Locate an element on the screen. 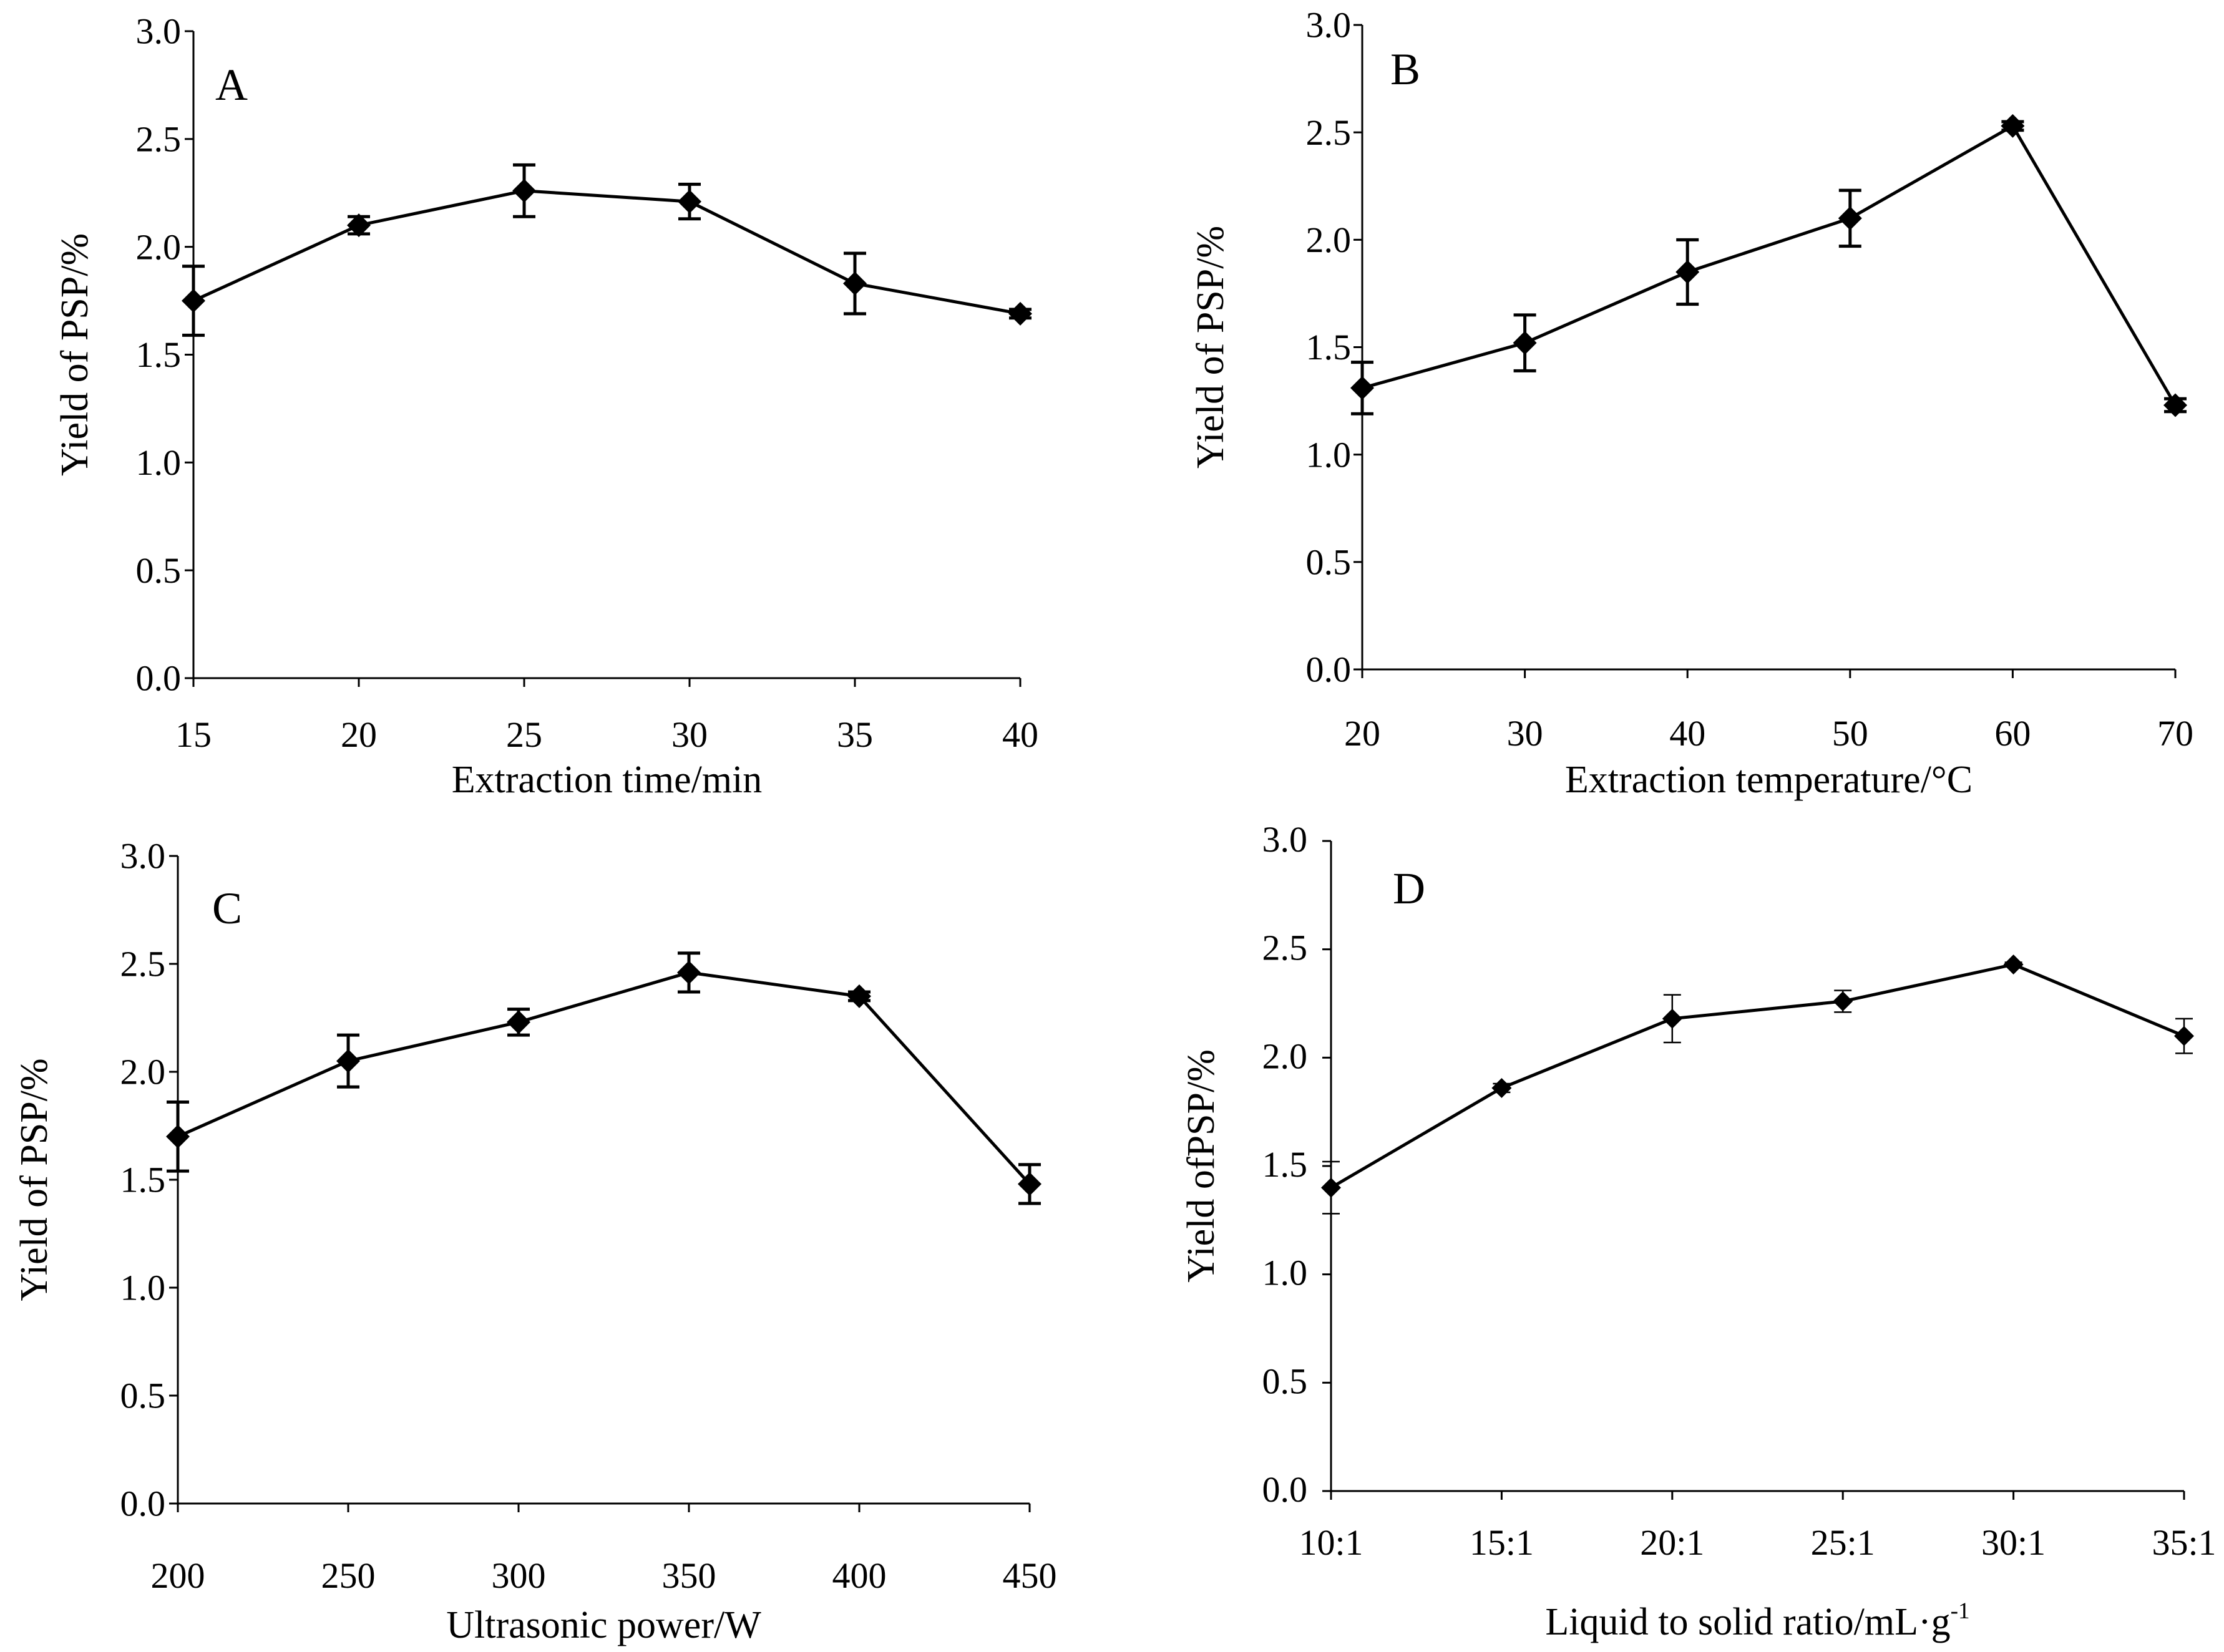 The width and height of the screenshot is (2224, 1652). x-tick-label: 25 is located at coordinates (524, 734).